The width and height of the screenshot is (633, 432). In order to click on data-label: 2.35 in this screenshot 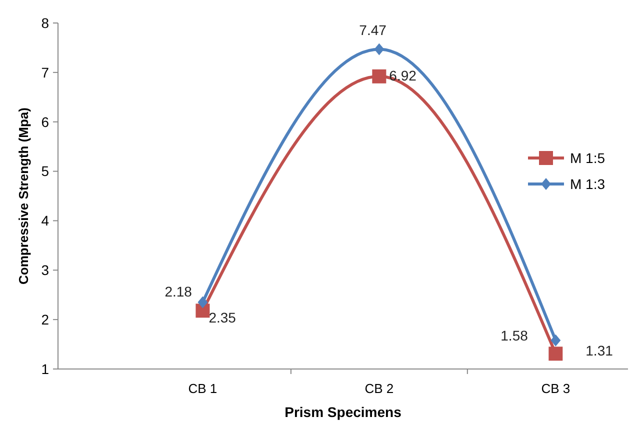, I will do `click(222, 317)`.